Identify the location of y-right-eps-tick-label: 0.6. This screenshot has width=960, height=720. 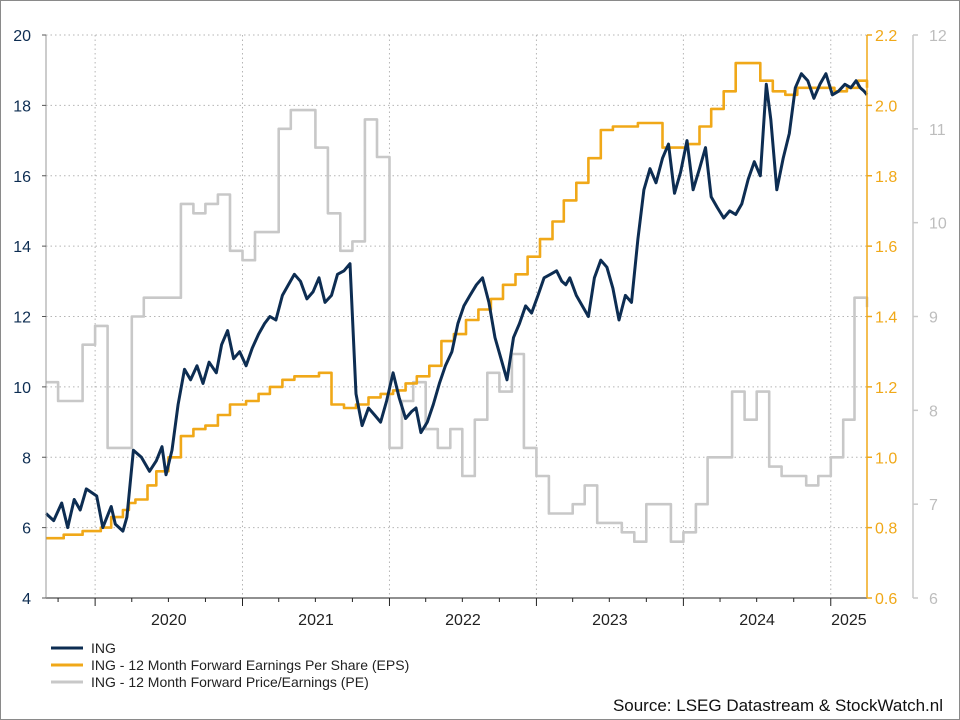
(886, 599).